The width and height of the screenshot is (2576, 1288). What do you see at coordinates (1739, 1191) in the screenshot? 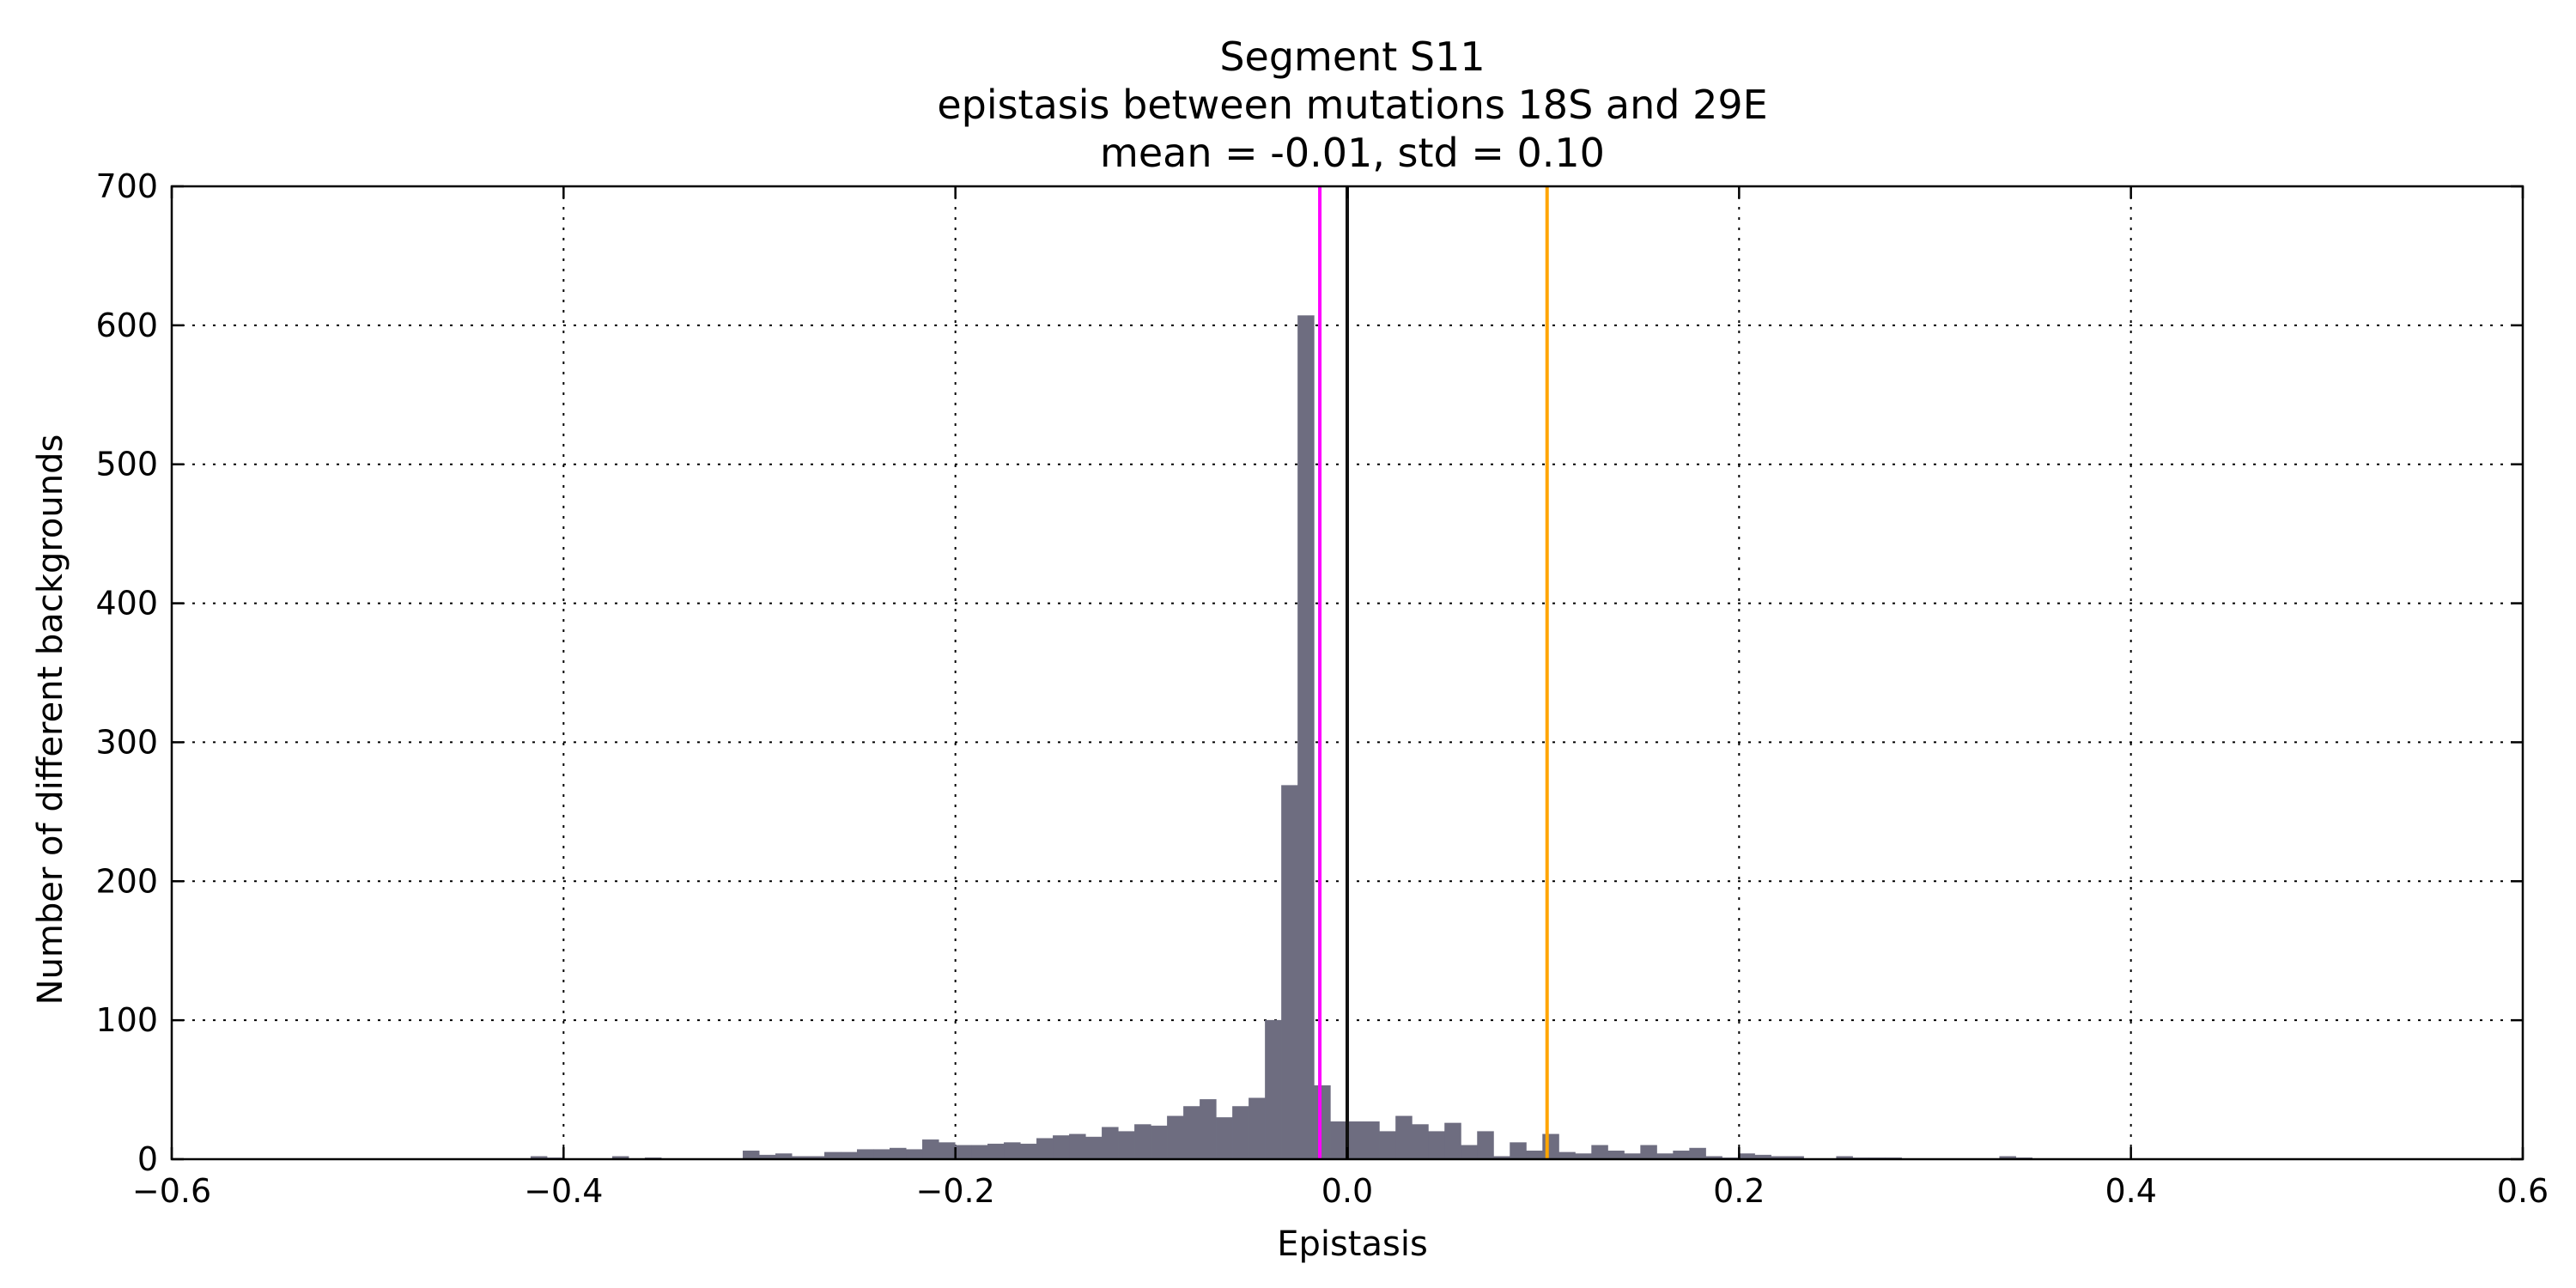
I see `x-tick-label: 0.2` at bounding box center [1739, 1191].